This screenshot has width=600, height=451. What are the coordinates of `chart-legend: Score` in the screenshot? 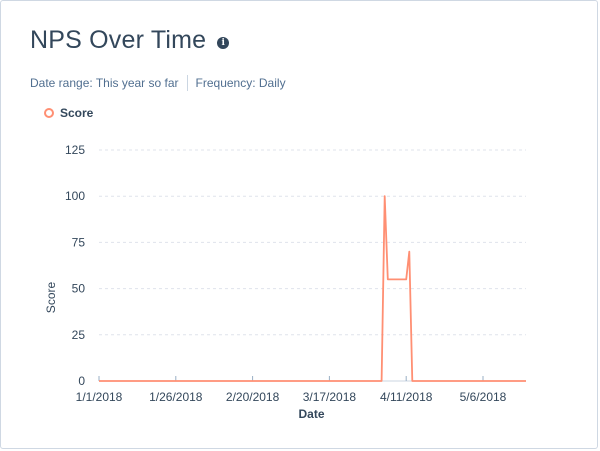 It's located at (68, 113).